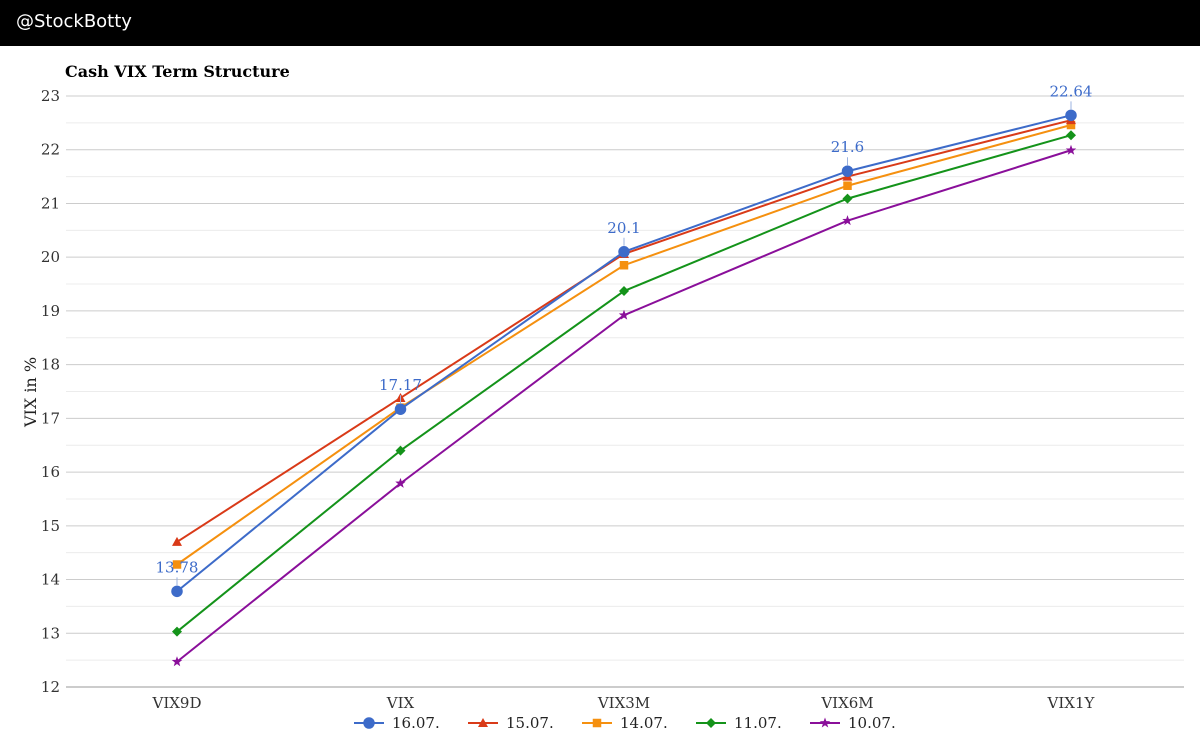  I want to click on y-tick-label: 20, so click(50, 257).